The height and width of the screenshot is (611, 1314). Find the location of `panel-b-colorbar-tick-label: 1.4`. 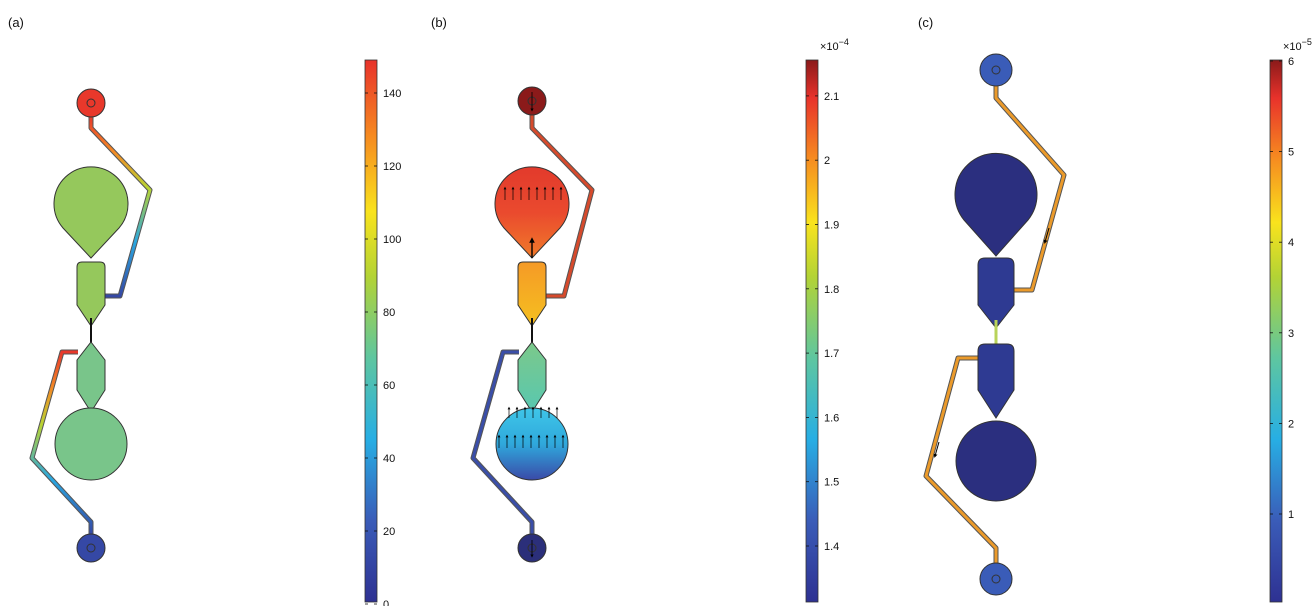

panel-b-colorbar-tick-label: 1.4 is located at coordinates (831, 547).